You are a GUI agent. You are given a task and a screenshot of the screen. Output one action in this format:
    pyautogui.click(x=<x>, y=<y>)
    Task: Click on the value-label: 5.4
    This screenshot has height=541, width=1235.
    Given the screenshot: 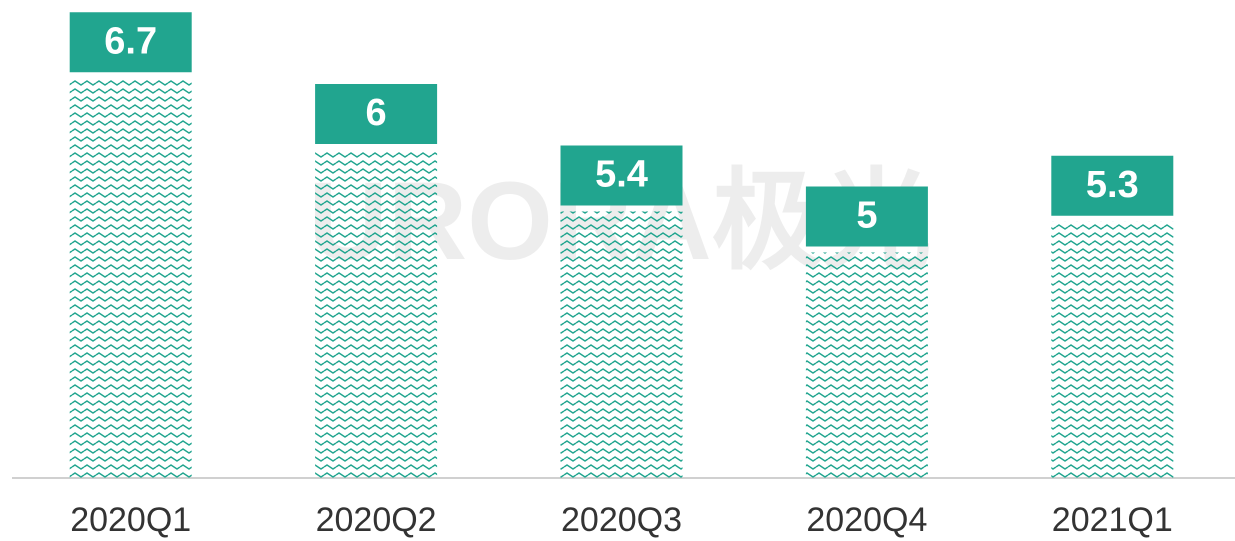 What is the action you would take?
    pyautogui.click(x=621, y=175)
    